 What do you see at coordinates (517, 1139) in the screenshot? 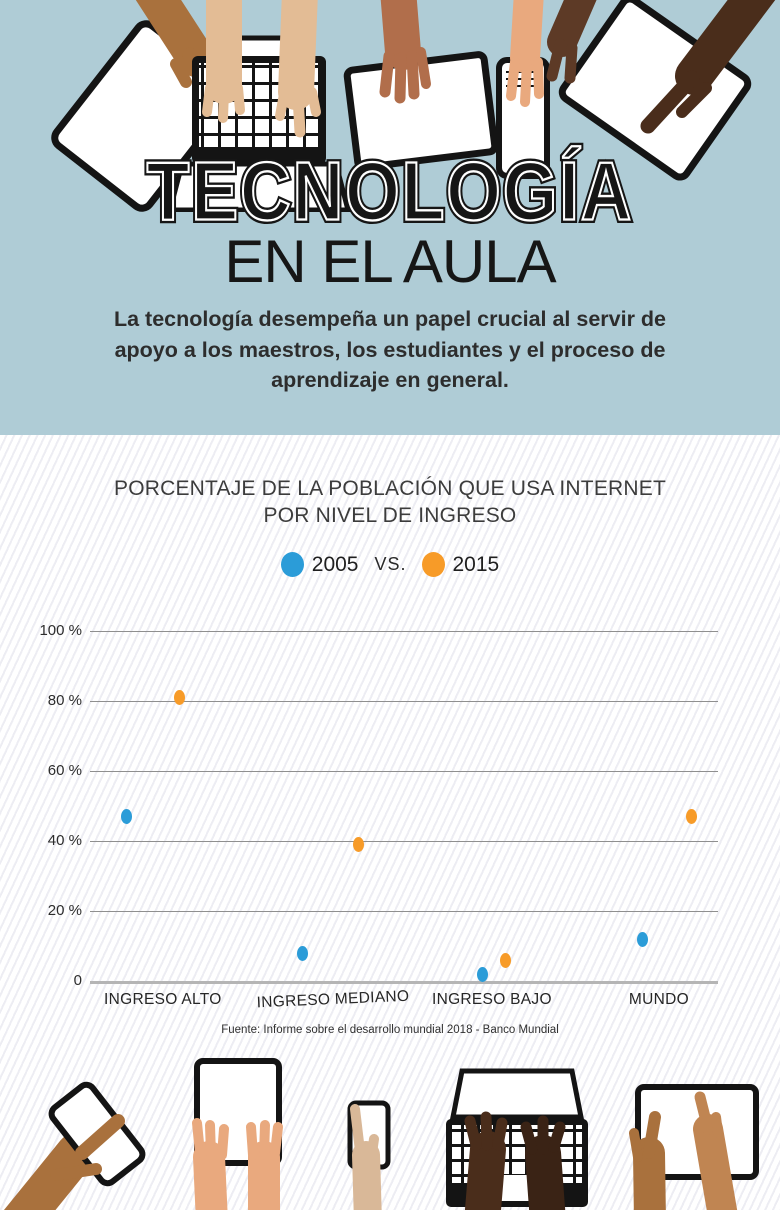
I see `laptop-bottom-icon` at bounding box center [517, 1139].